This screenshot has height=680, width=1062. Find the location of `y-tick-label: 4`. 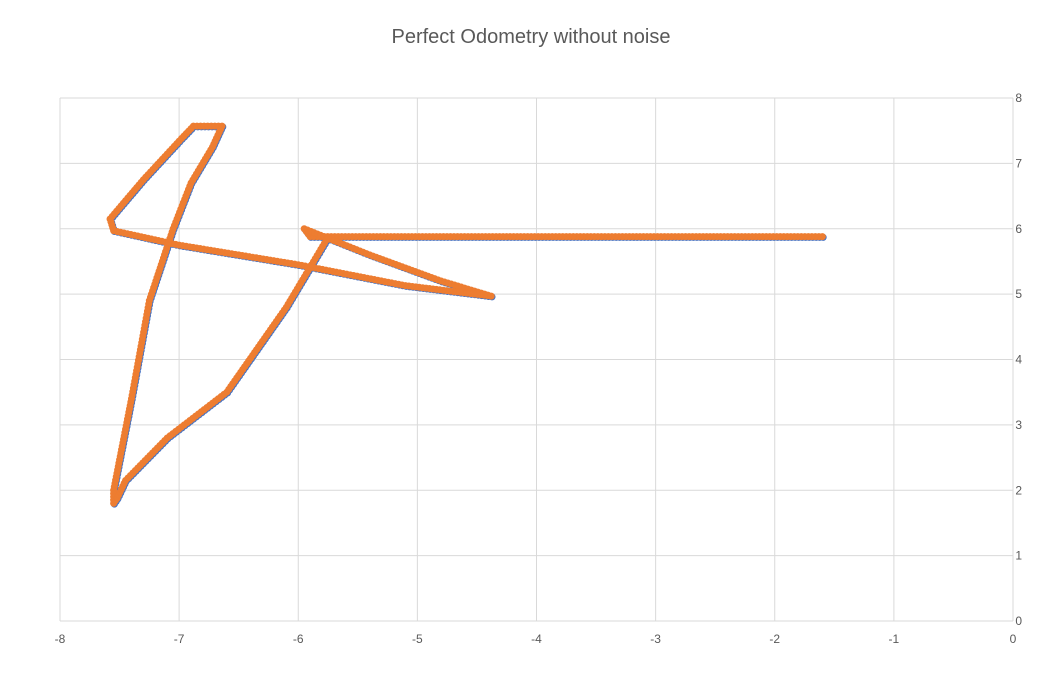

y-tick-label: 4 is located at coordinates (1018, 360).